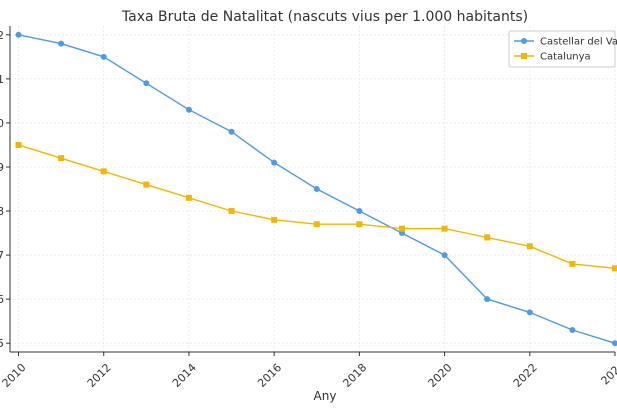  Describe the element at coordinates (325, 396) in the screenshot. I see `x-axis-label: Any` at that location.